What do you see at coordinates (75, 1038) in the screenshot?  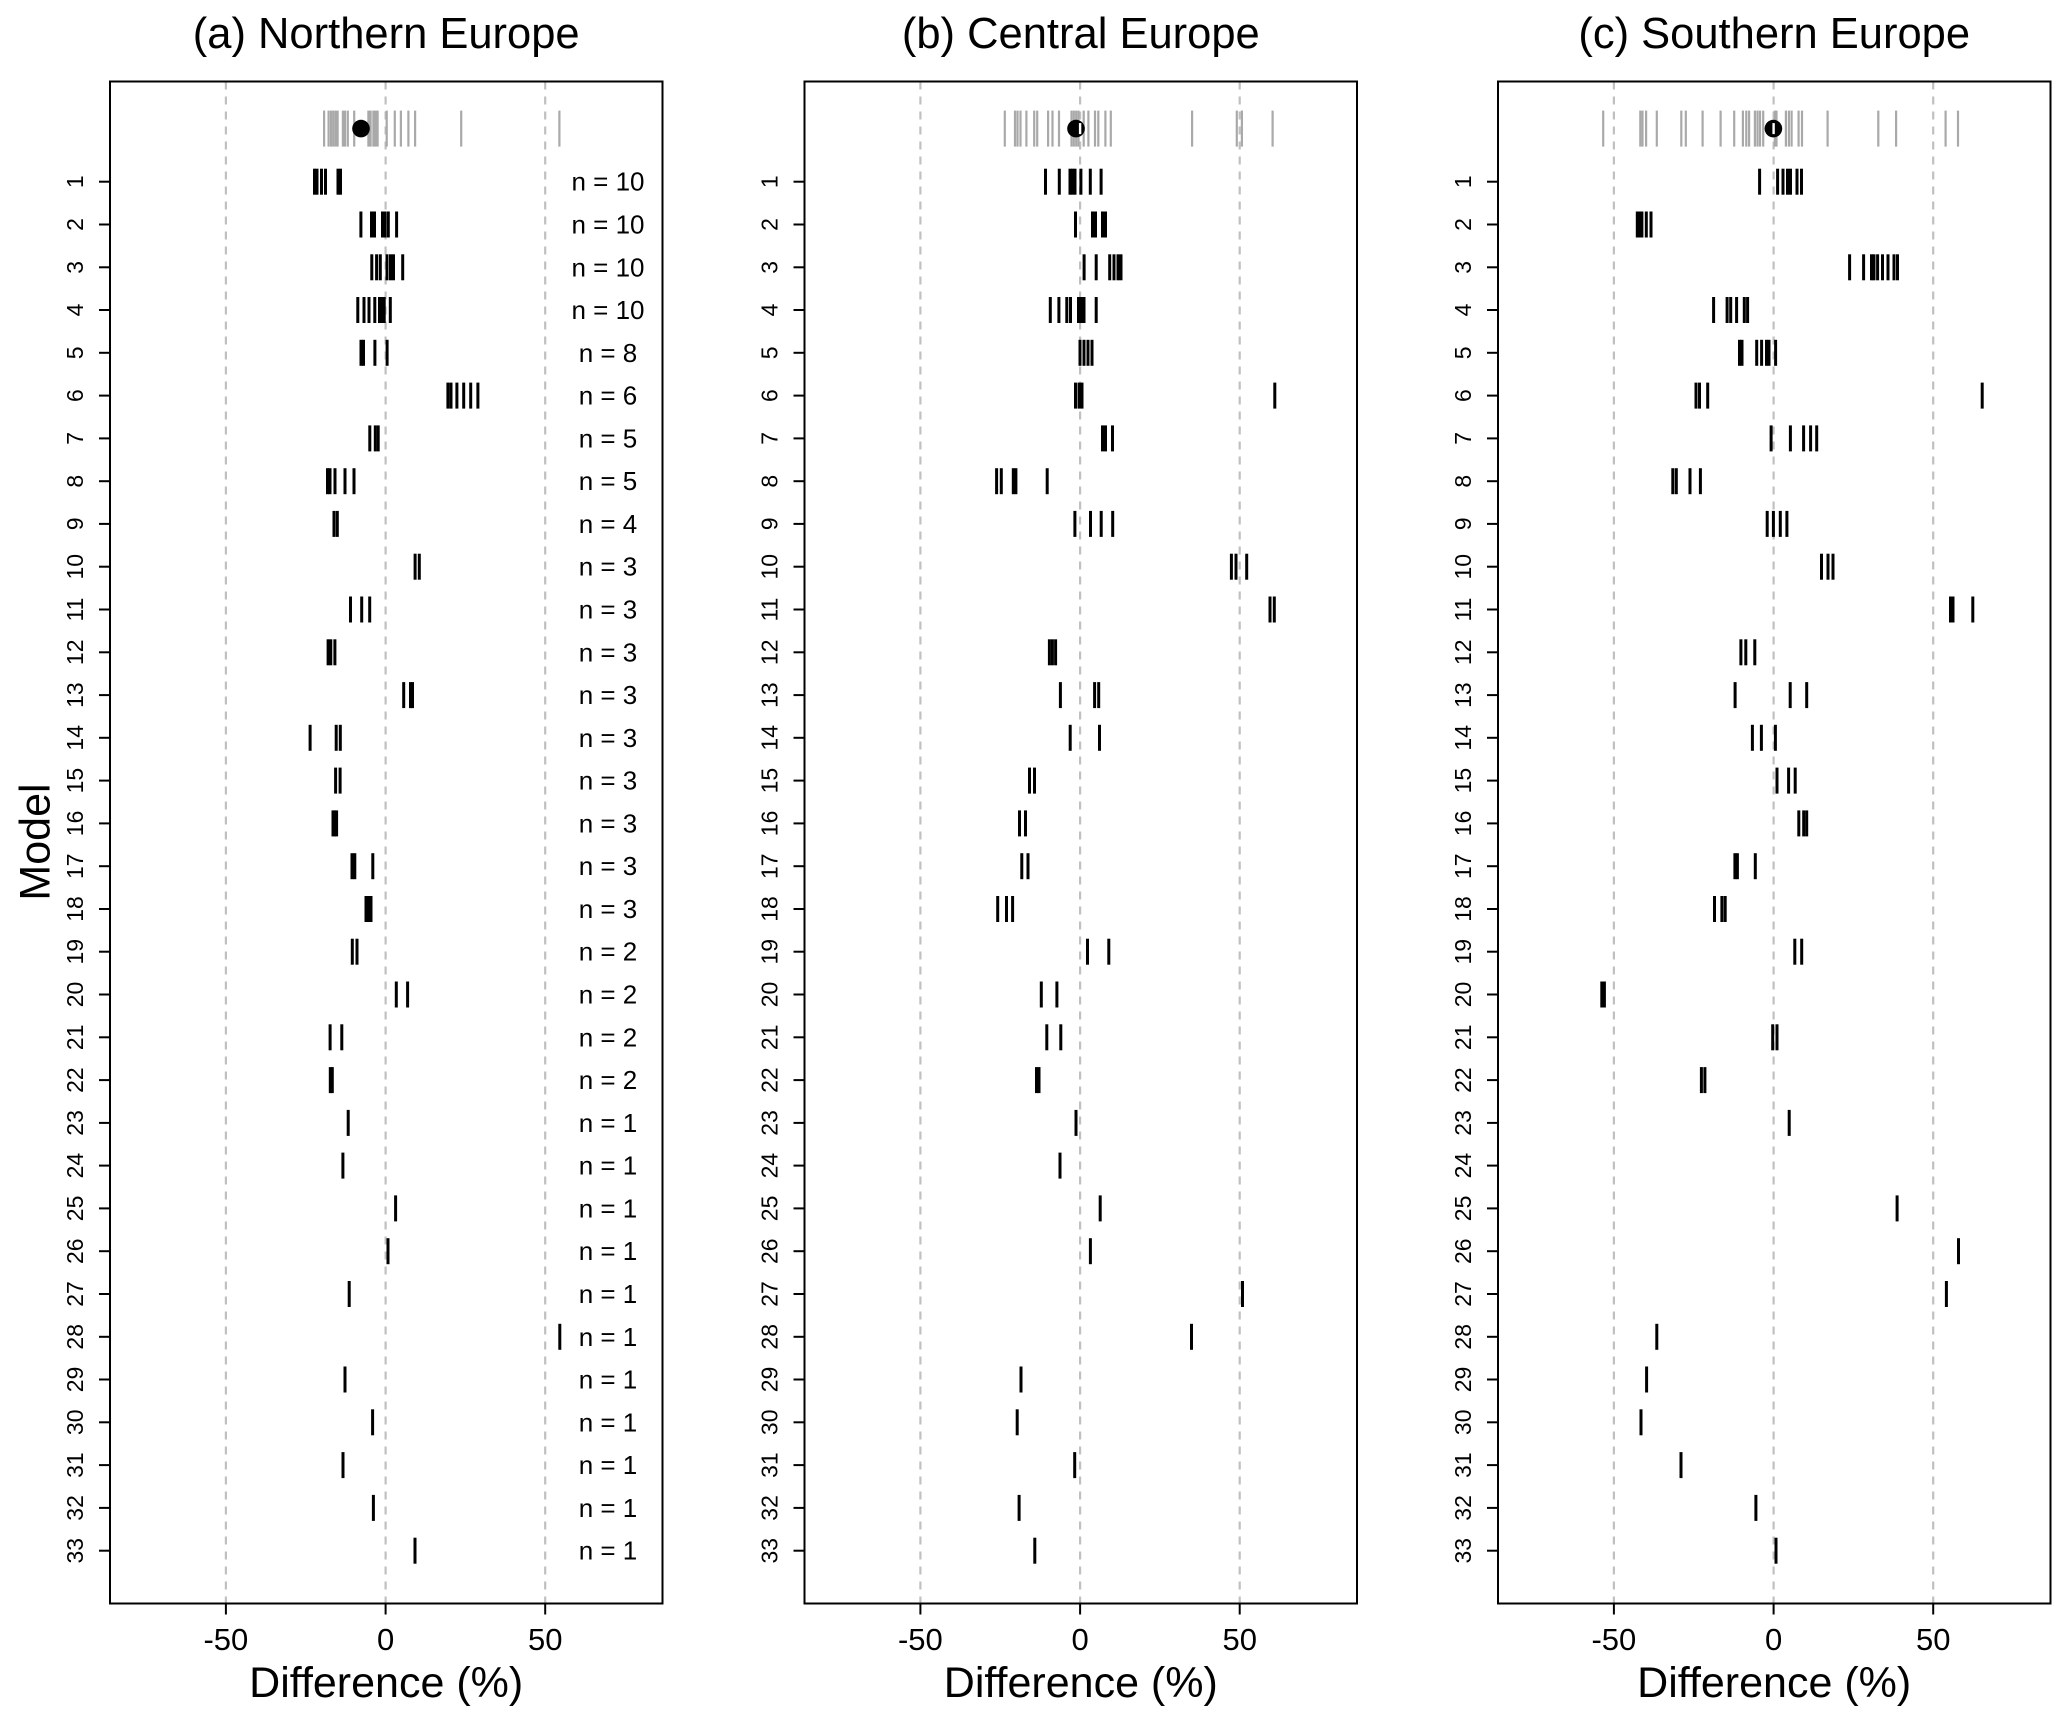 I see `svg-text: 21` at bounding box center [75, 1038].